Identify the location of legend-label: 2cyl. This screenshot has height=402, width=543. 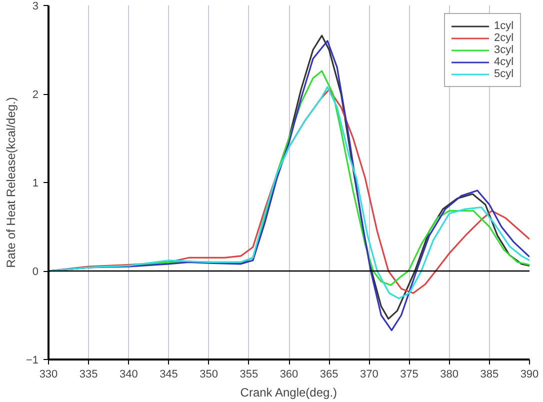
(504, 38).